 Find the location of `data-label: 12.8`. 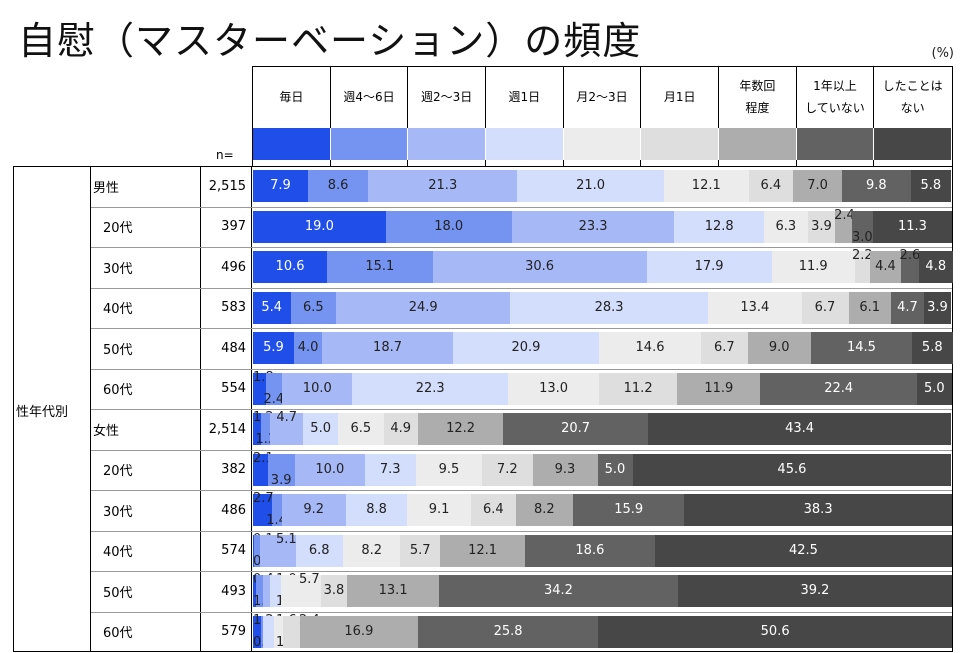

data-label: 12.8 is located at coordinates (719, 226).